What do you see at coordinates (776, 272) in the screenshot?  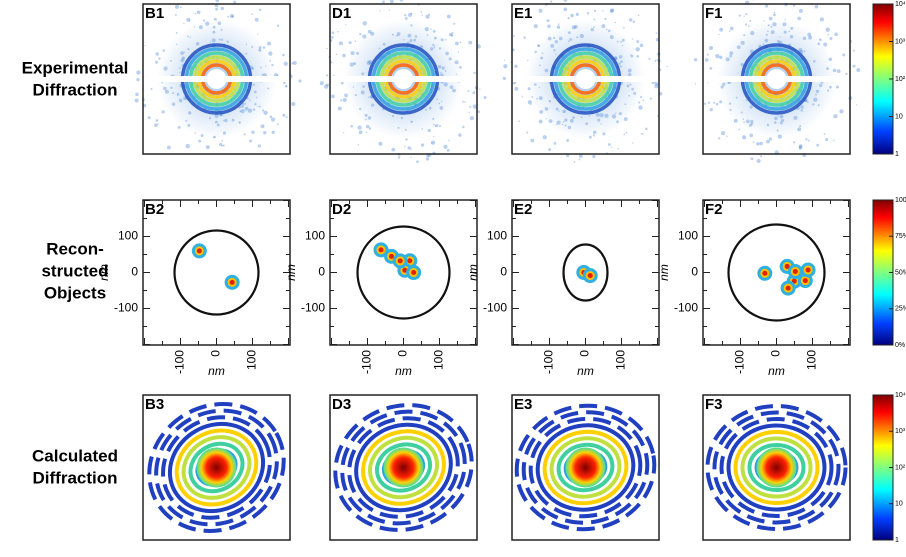 I see `panel-frame` at bounding box center [776, 272].